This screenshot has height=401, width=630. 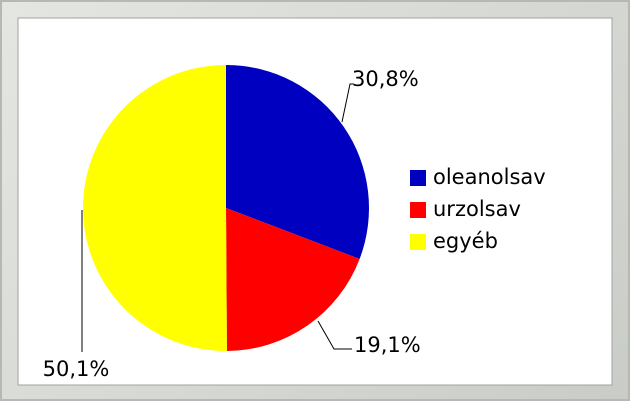 I want to click on legend-label: egyéb, so click(x=465, y=241).